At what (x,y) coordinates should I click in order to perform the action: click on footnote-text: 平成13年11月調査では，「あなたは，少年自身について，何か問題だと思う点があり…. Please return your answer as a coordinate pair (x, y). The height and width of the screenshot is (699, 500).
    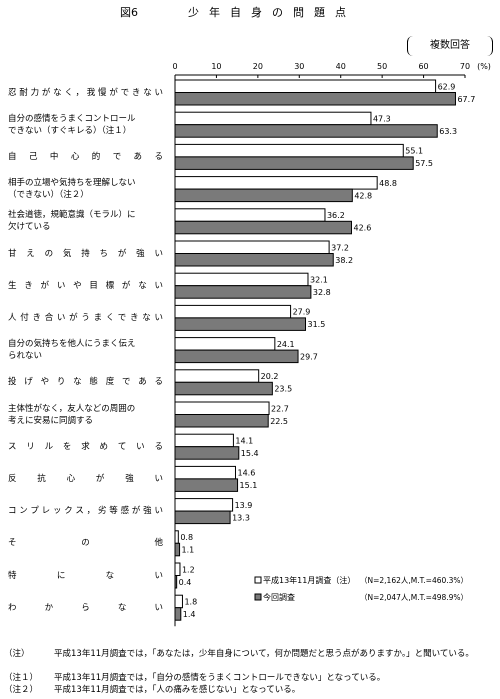
    Looking at the image, I should click on (264, 654).